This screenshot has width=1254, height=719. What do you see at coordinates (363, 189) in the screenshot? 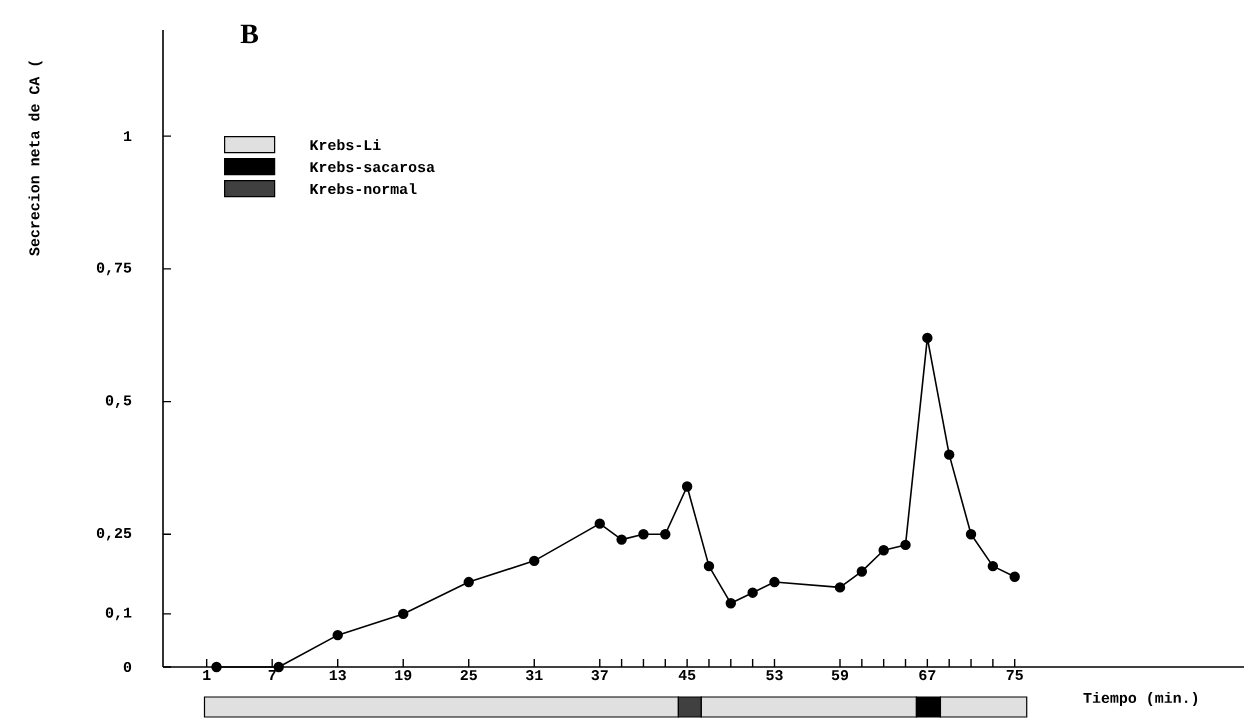
I see `annotation: Krebs-normal` at bounding box center [363, 189].